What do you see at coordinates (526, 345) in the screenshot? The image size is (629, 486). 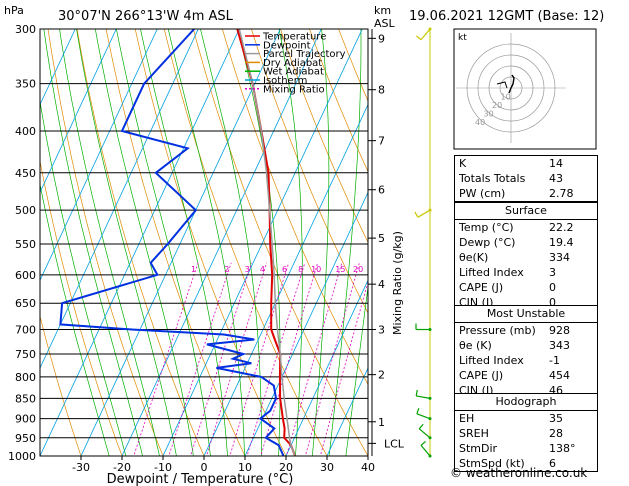 I see `index-row: θe (K) 343` at bounding box center [526, 345].